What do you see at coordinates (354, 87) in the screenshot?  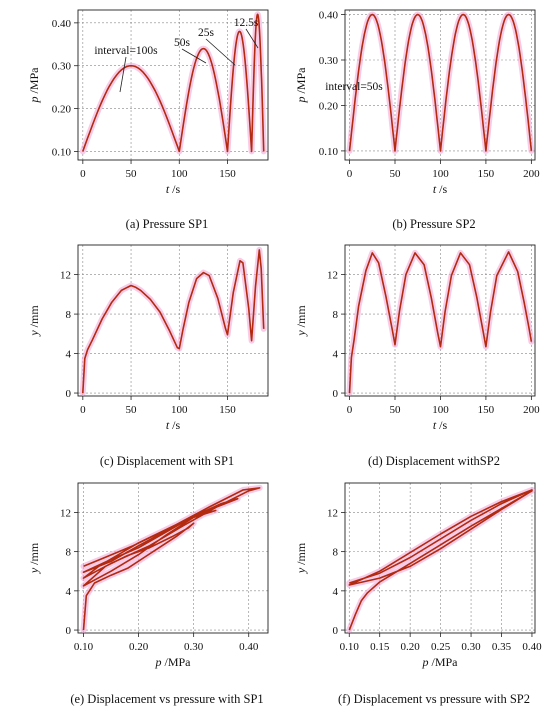 I see `annotation-label: interval=50s` at bounding box center [354, 87].